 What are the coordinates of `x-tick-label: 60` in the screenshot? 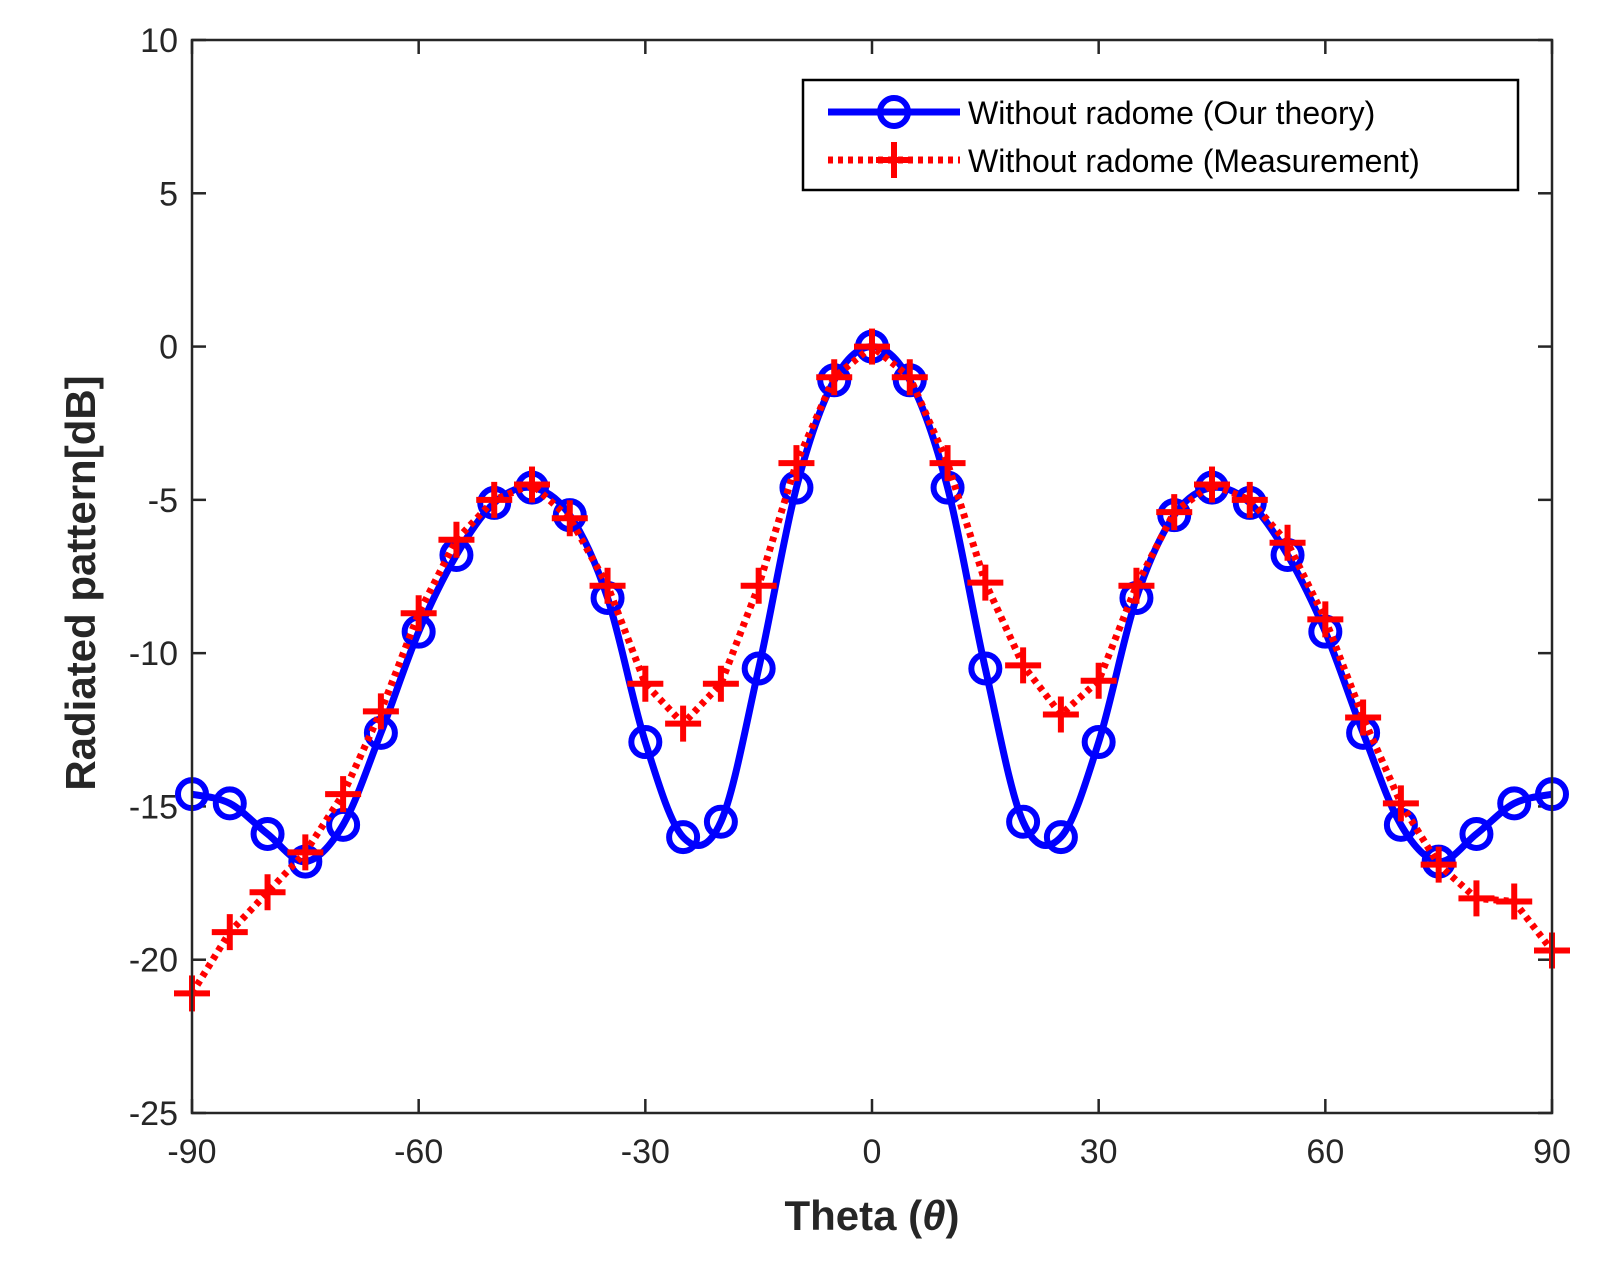 It's located at (1325, 1152).